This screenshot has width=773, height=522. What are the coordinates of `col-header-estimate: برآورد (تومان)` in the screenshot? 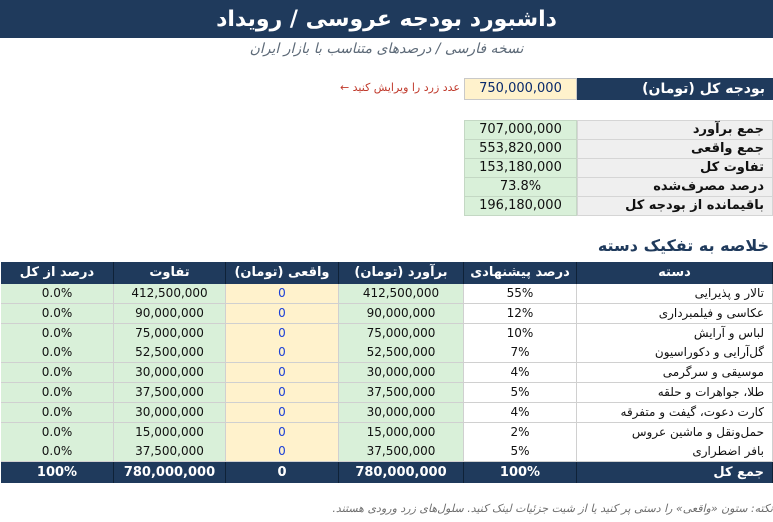 It's located at (401, 273).